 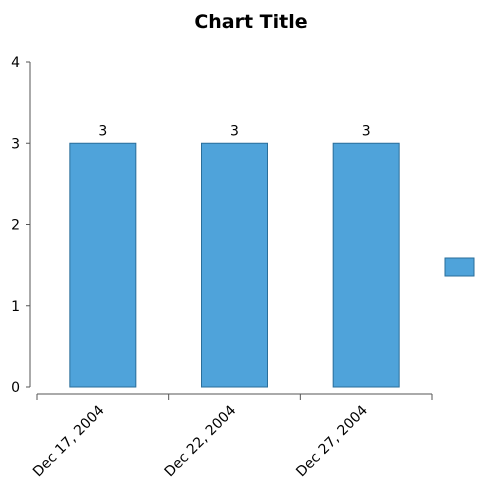 I want to click on legend, so click(x=459, y=267).